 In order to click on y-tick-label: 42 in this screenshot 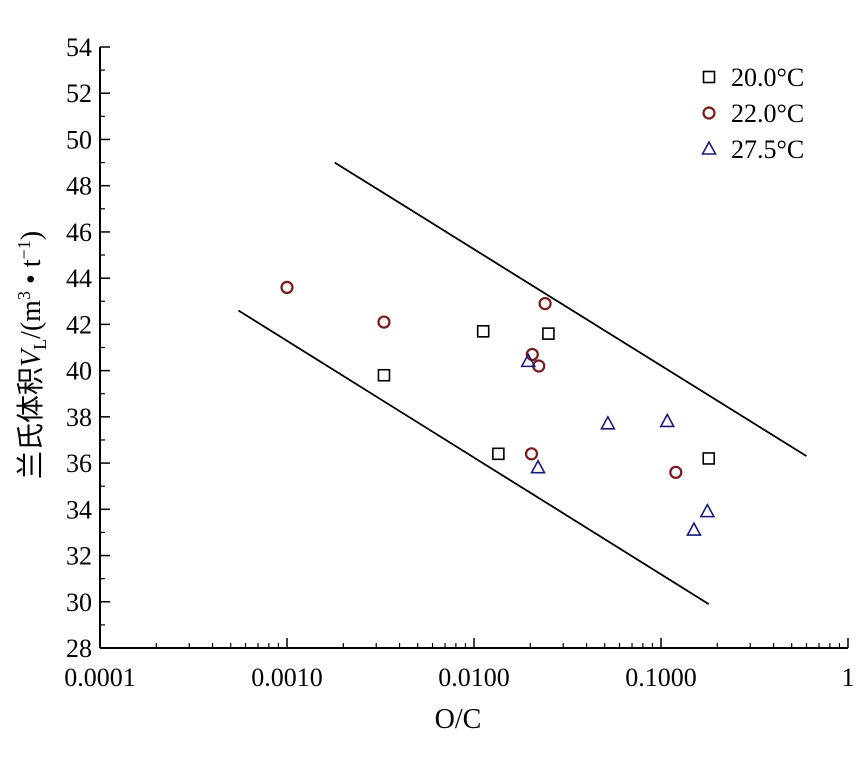, I will do `click(79, 324)`.